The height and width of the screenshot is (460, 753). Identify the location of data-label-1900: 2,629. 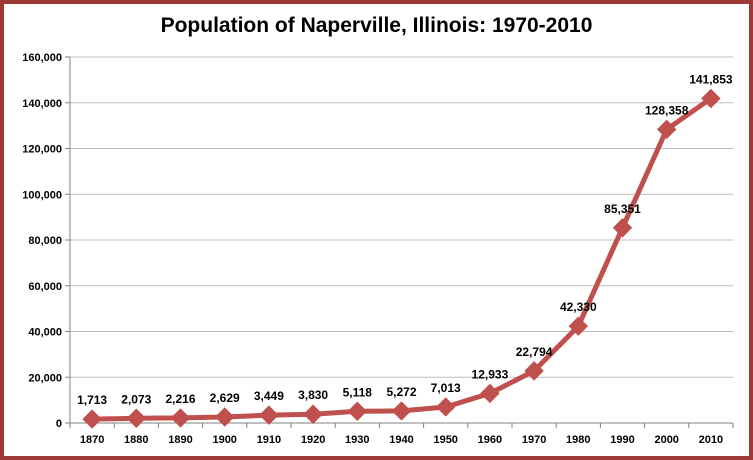
(225, 398).